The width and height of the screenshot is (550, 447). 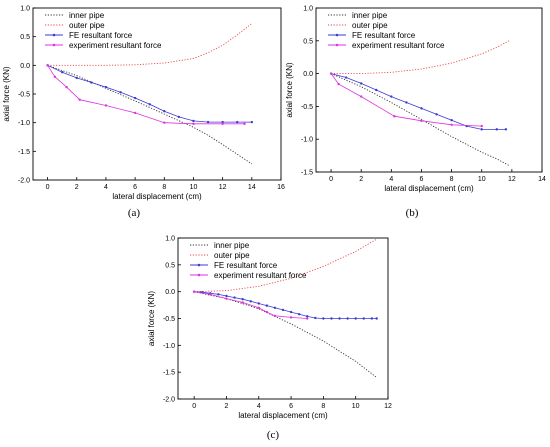 I want to click on panel-caption: (c), so click(x=273, y=435).